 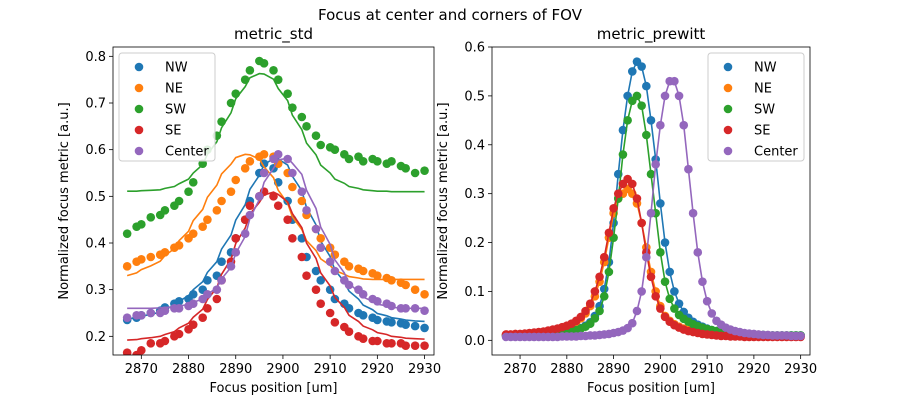 I want to click on subplot-title-metric-std: metric_std, so click(x=273, y=34).